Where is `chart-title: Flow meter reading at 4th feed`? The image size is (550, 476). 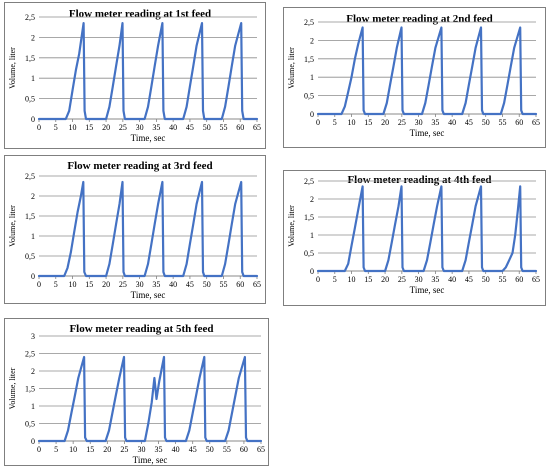
chart-title: Flow meter reading at 4th feed is located at coordinates (419, 180).